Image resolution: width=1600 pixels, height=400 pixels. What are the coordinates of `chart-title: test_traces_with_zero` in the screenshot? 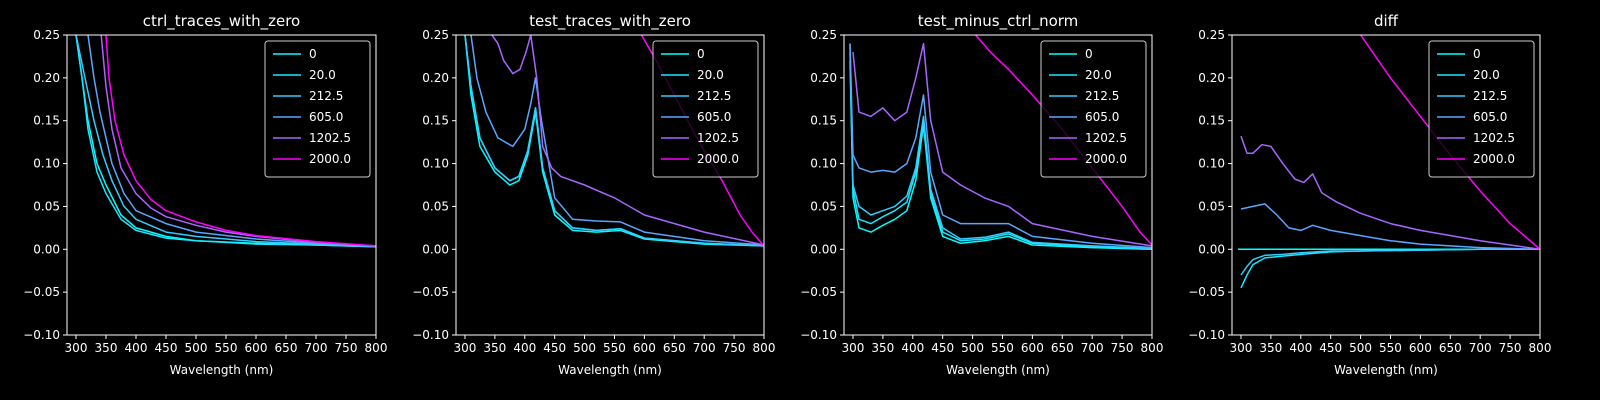 It's located at (610, 21).